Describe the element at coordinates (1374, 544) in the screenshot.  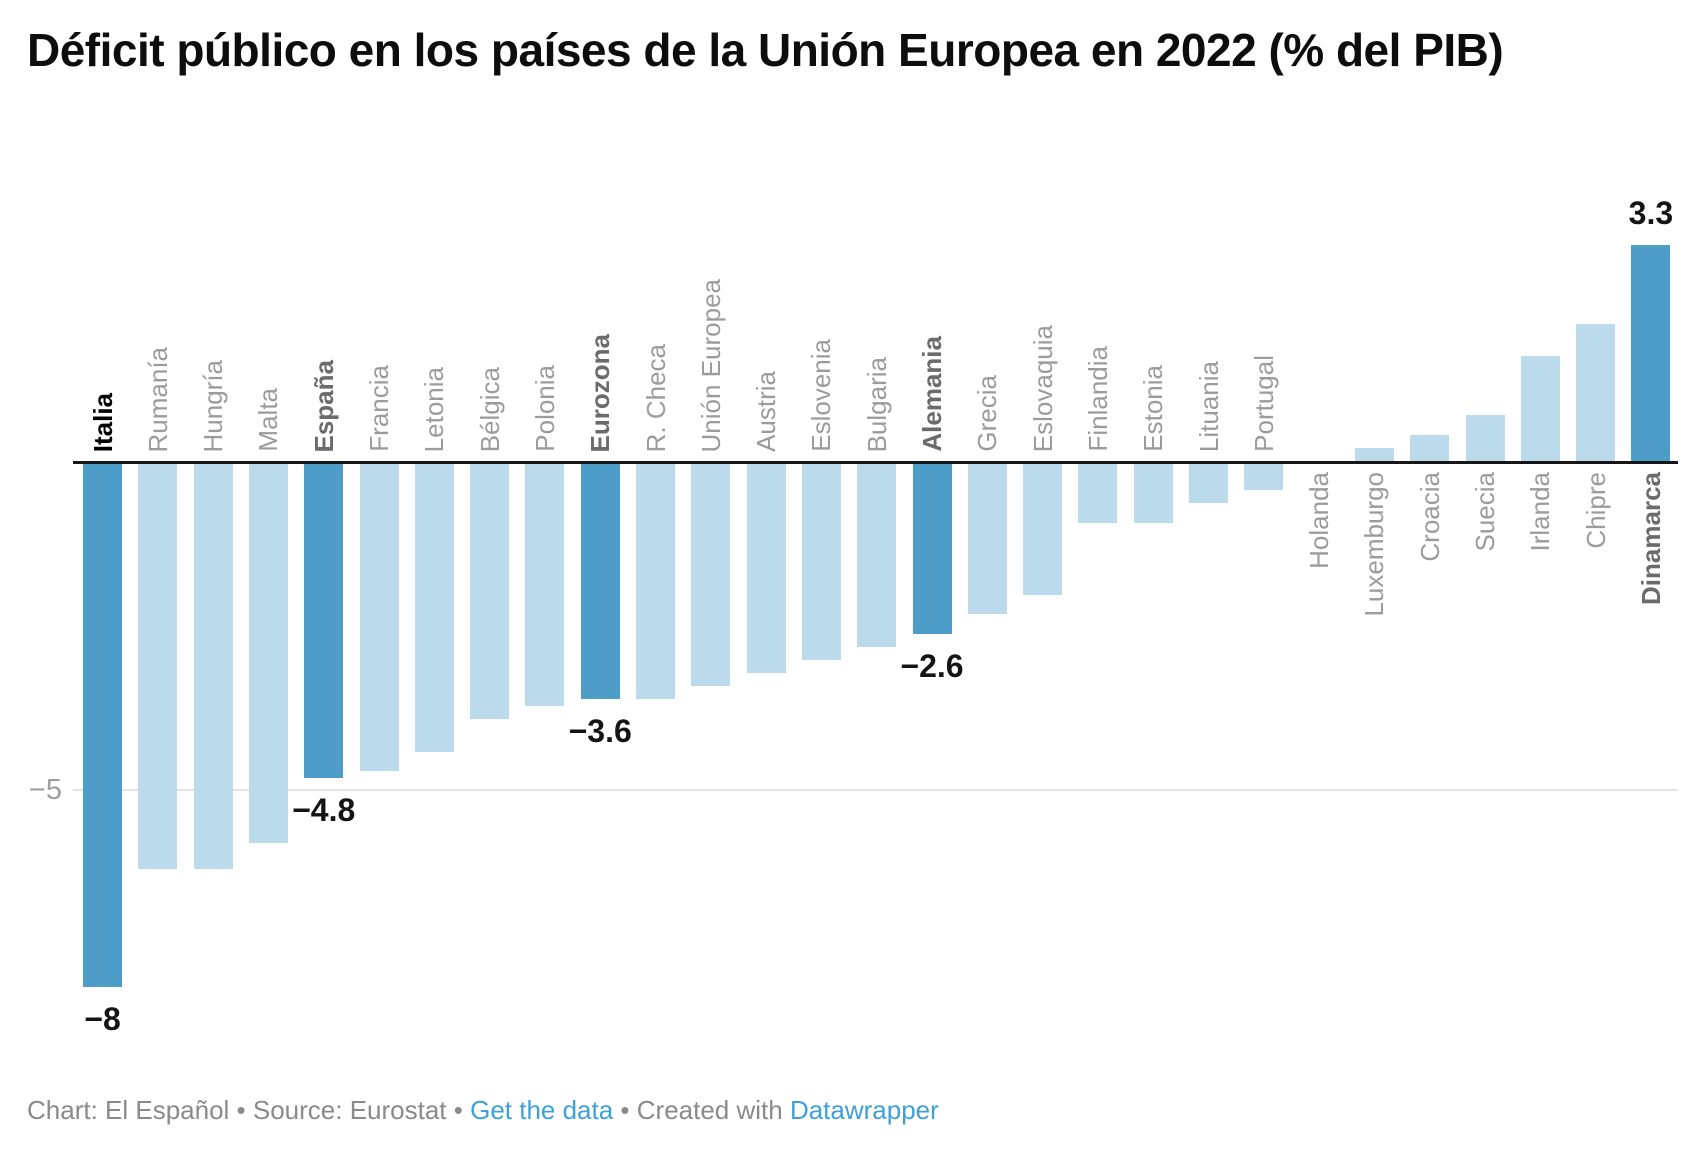
I see `label-luxemburgo: Luxemburgo` at that location.